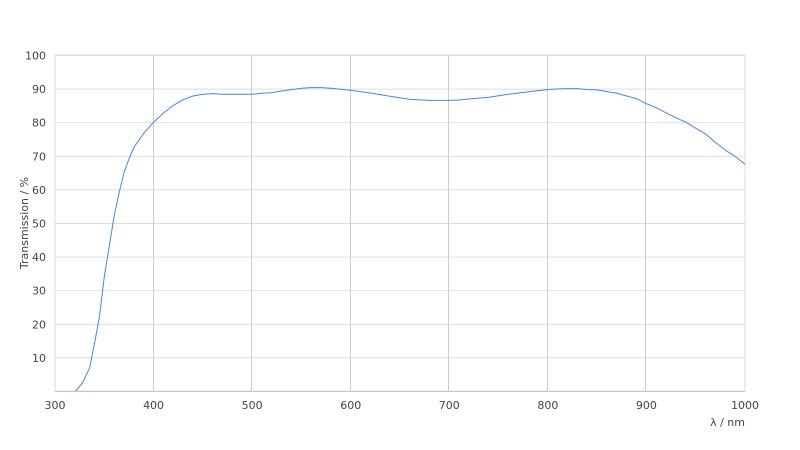 The width and height of the screenshot is (800, 450). I want to click on x-tick-label: 1000, so click(745, 405).